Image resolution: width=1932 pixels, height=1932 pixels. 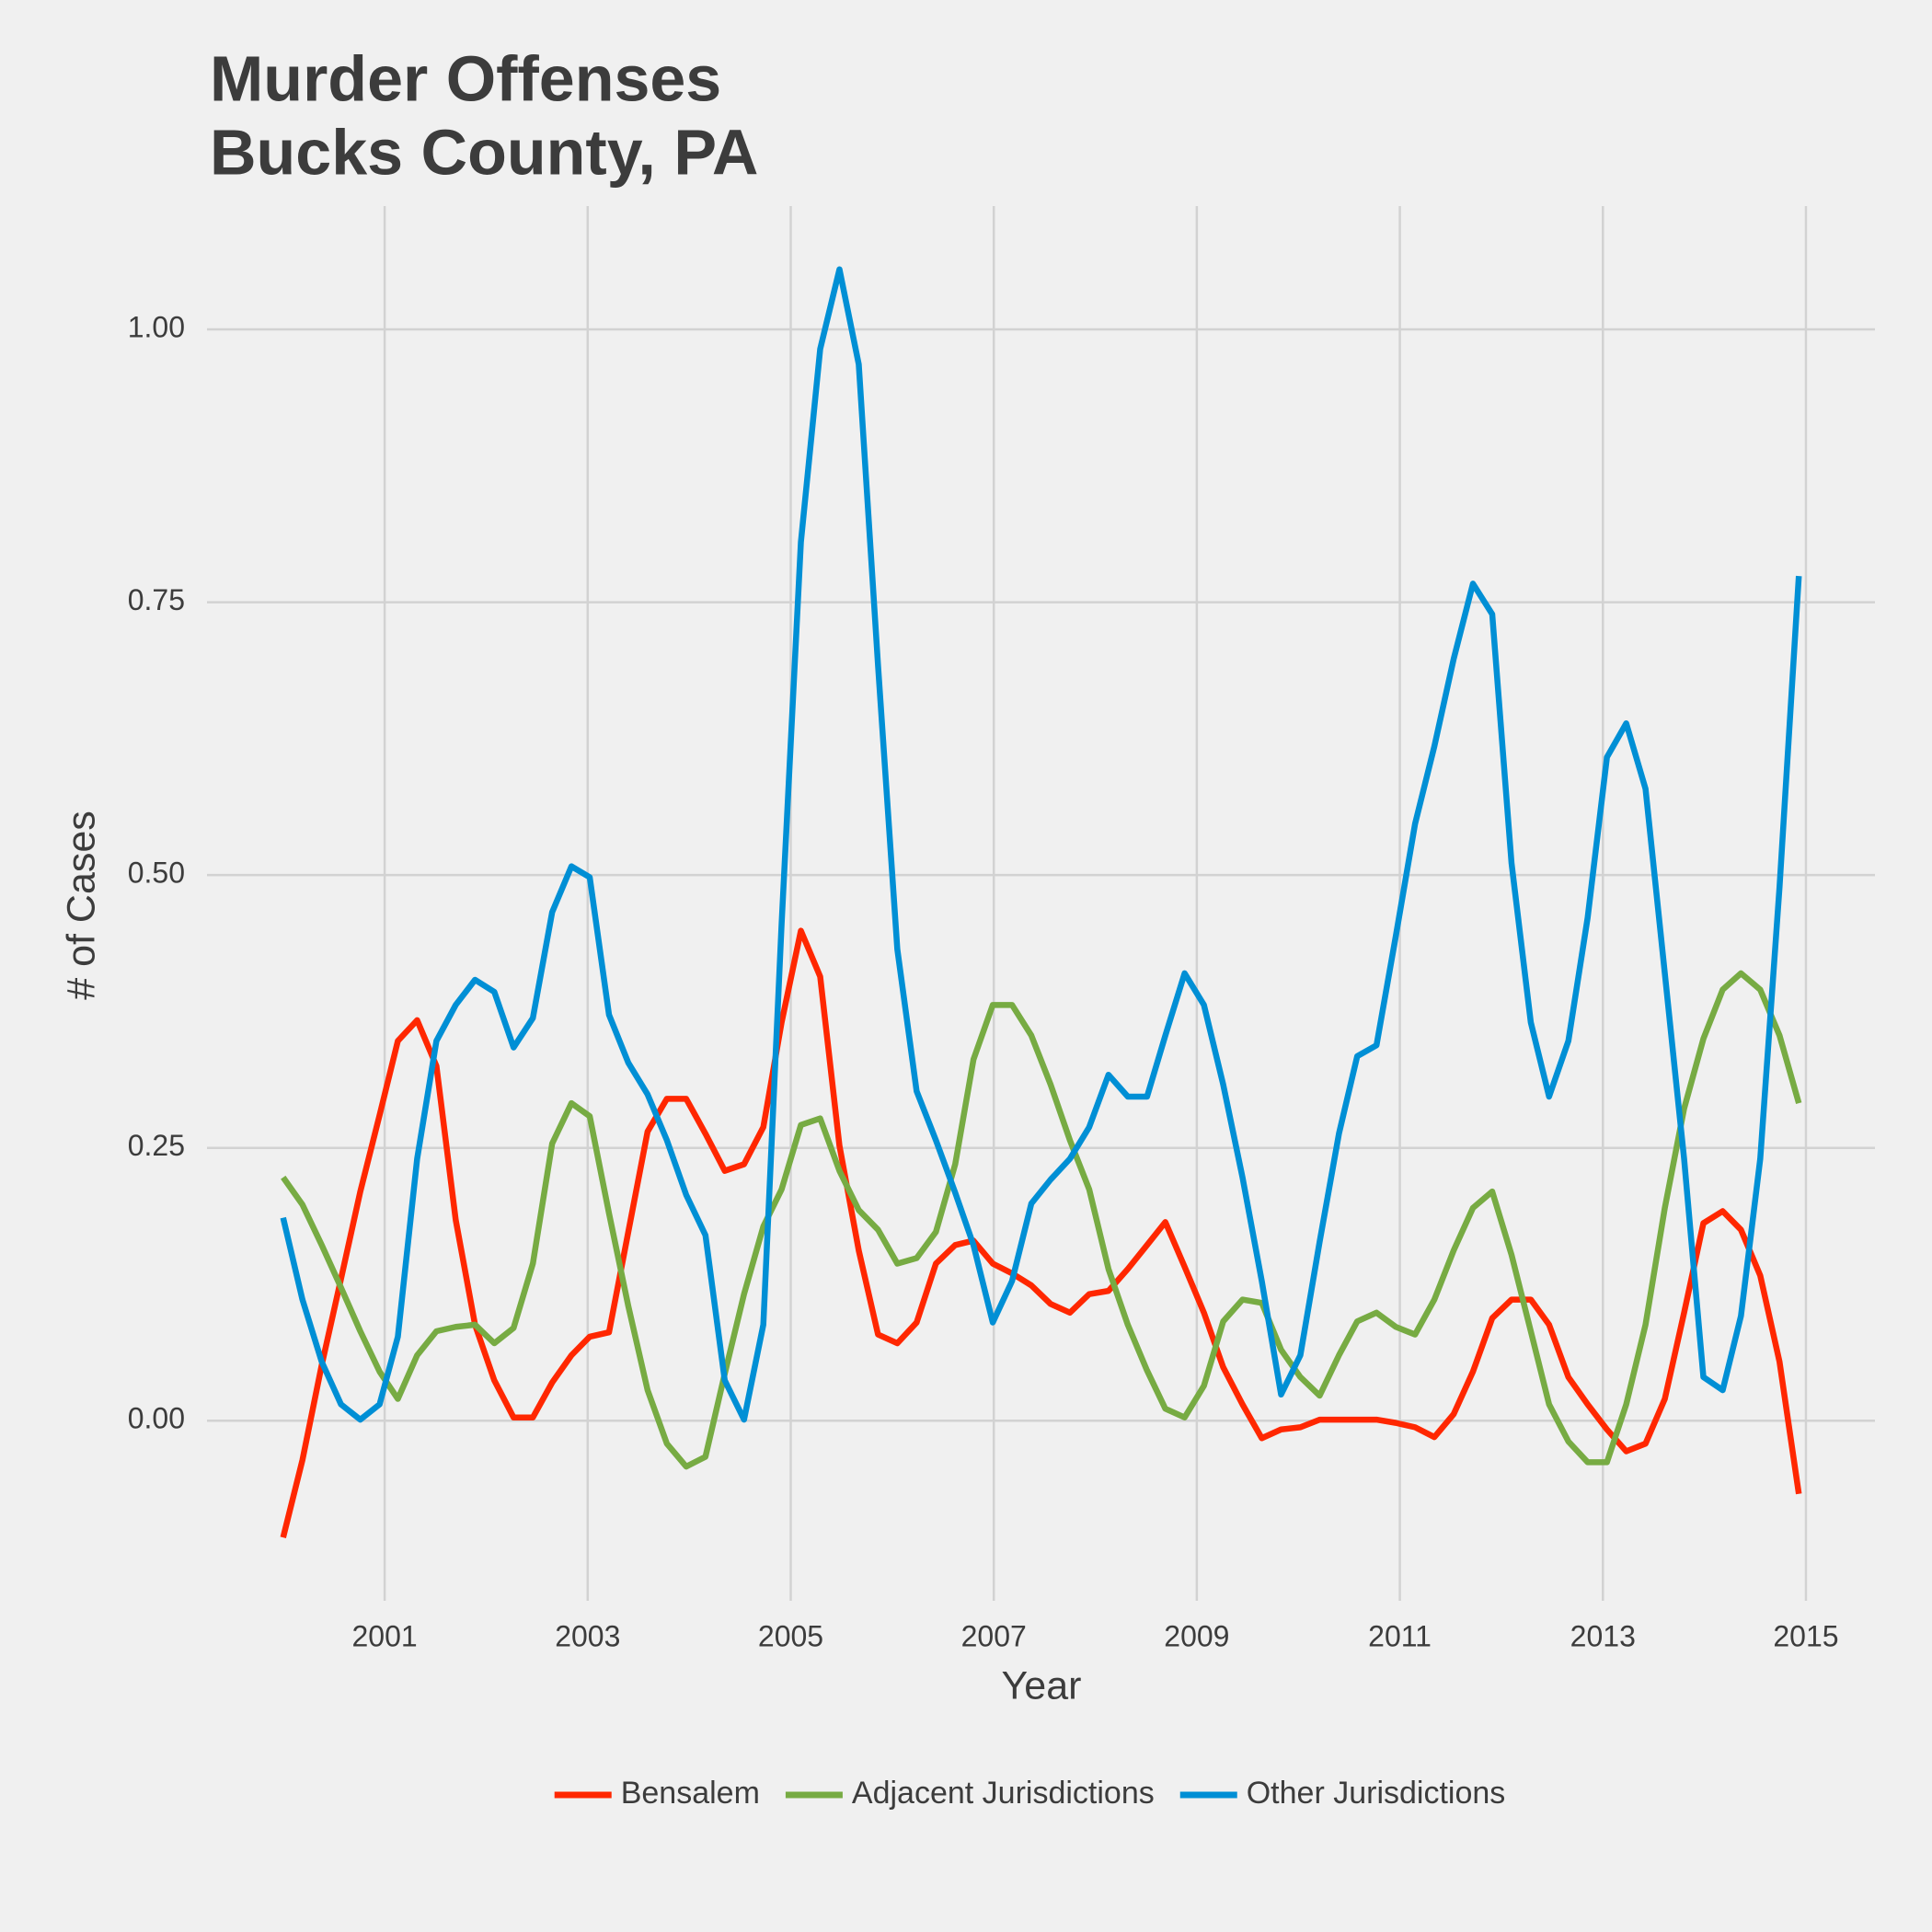 What do you see at coordinates (690, 1793) in the screenshot?
I see `legend-label: Bensalem` at bounding box center [690, 1793].